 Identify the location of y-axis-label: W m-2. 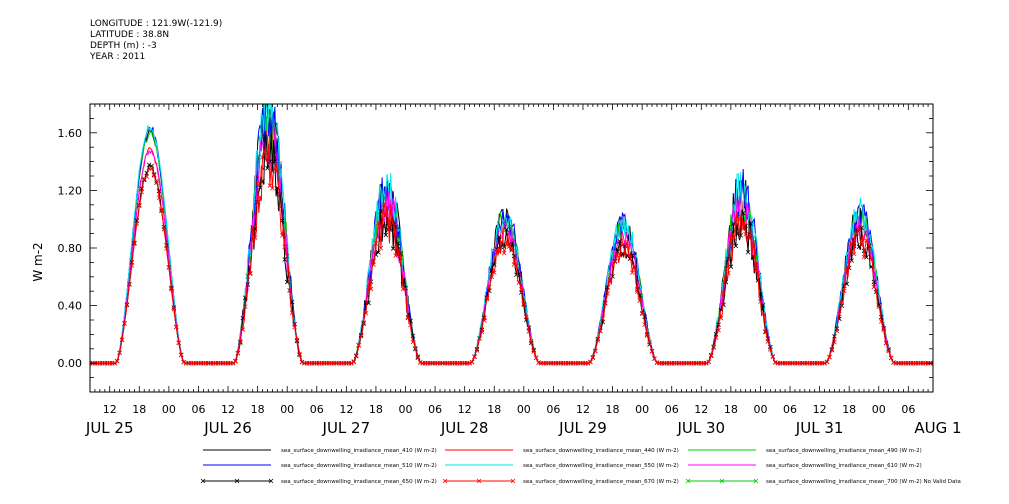
(38, 261).